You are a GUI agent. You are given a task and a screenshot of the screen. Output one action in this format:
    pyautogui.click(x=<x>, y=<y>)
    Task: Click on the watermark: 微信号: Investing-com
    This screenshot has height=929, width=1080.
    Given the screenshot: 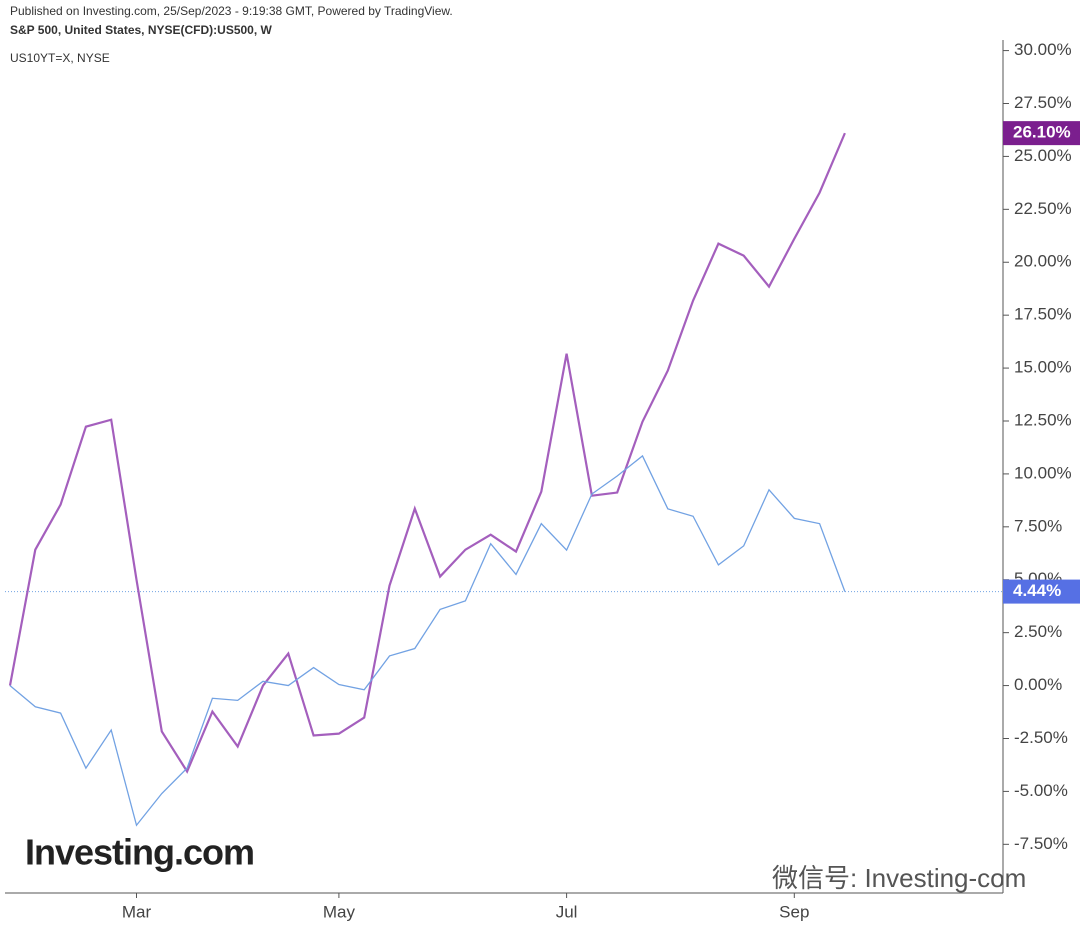 What is the action you would take?
    pyautogui.click(x=899, y=878)
    